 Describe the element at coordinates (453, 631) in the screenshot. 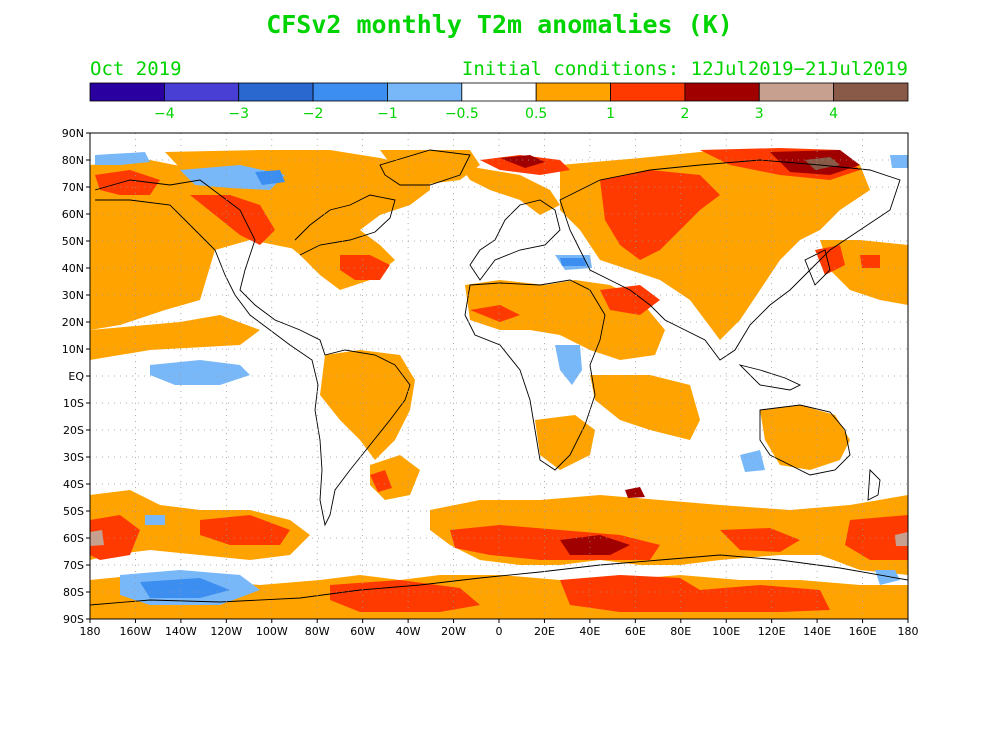

I see `longitude-label: 20W` at that location.